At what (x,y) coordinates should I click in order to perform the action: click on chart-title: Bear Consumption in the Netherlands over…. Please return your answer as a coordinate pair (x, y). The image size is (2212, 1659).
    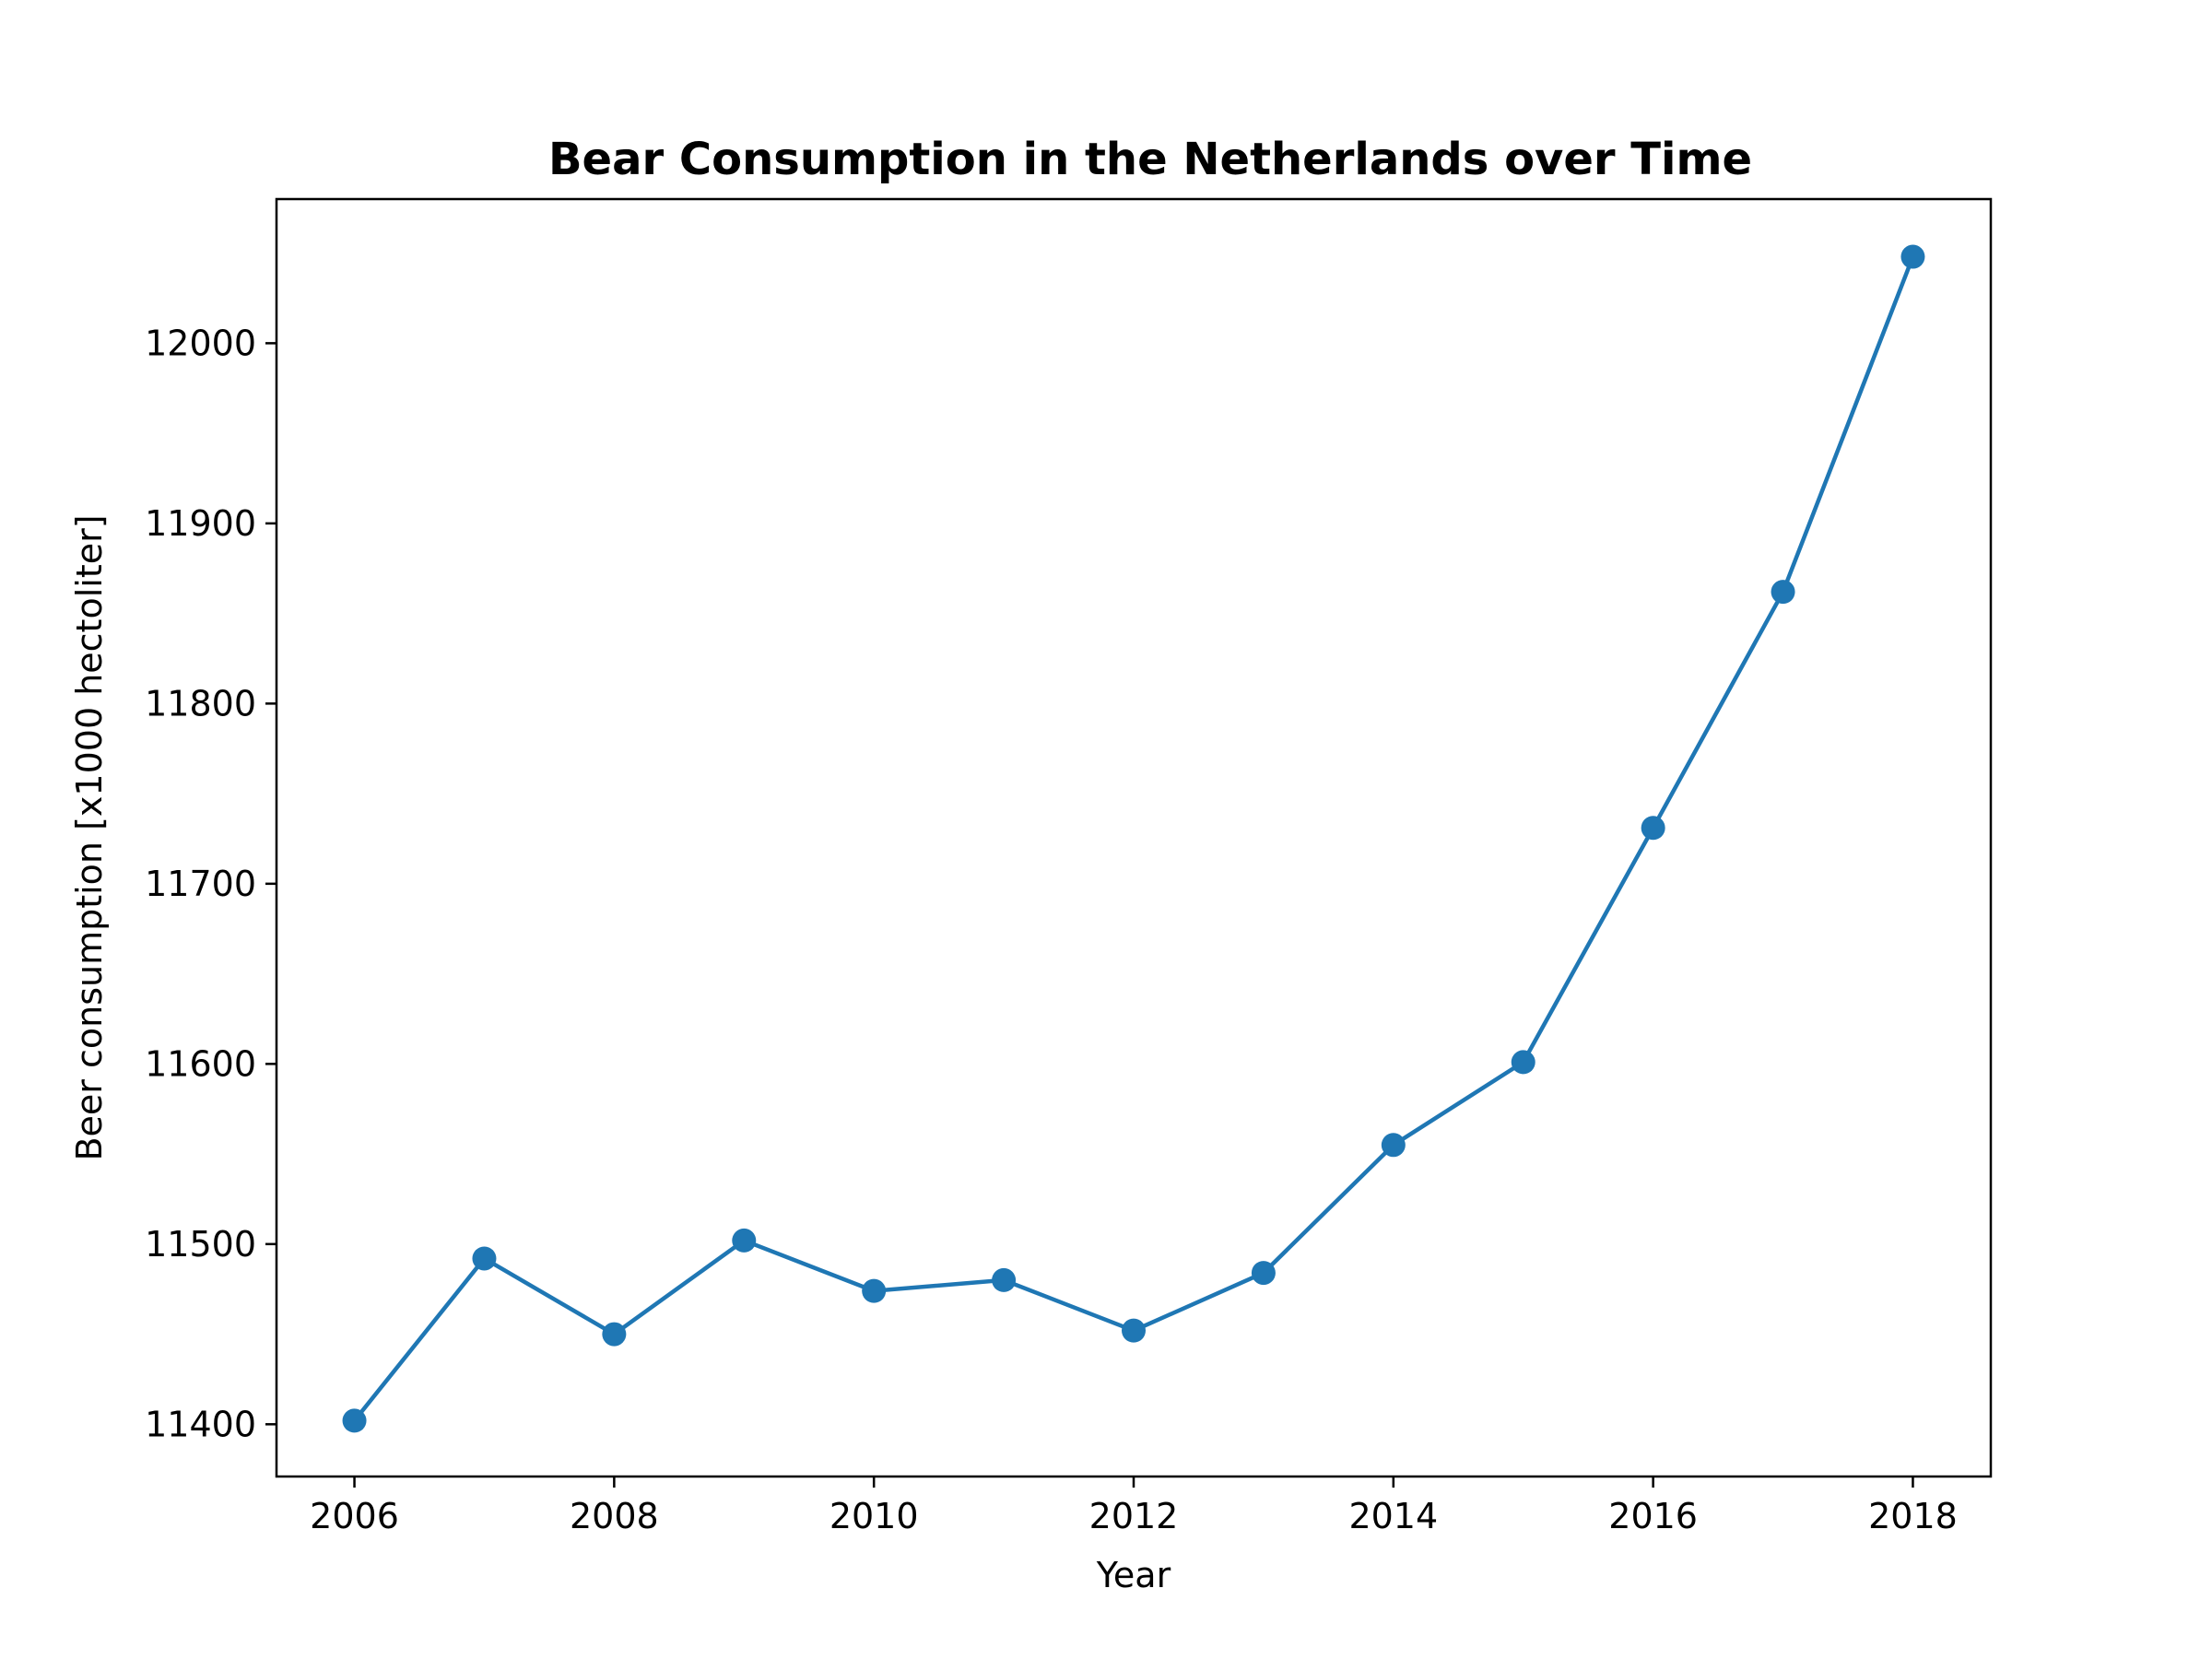
    Looking at the image, I should click on (1150, 159).